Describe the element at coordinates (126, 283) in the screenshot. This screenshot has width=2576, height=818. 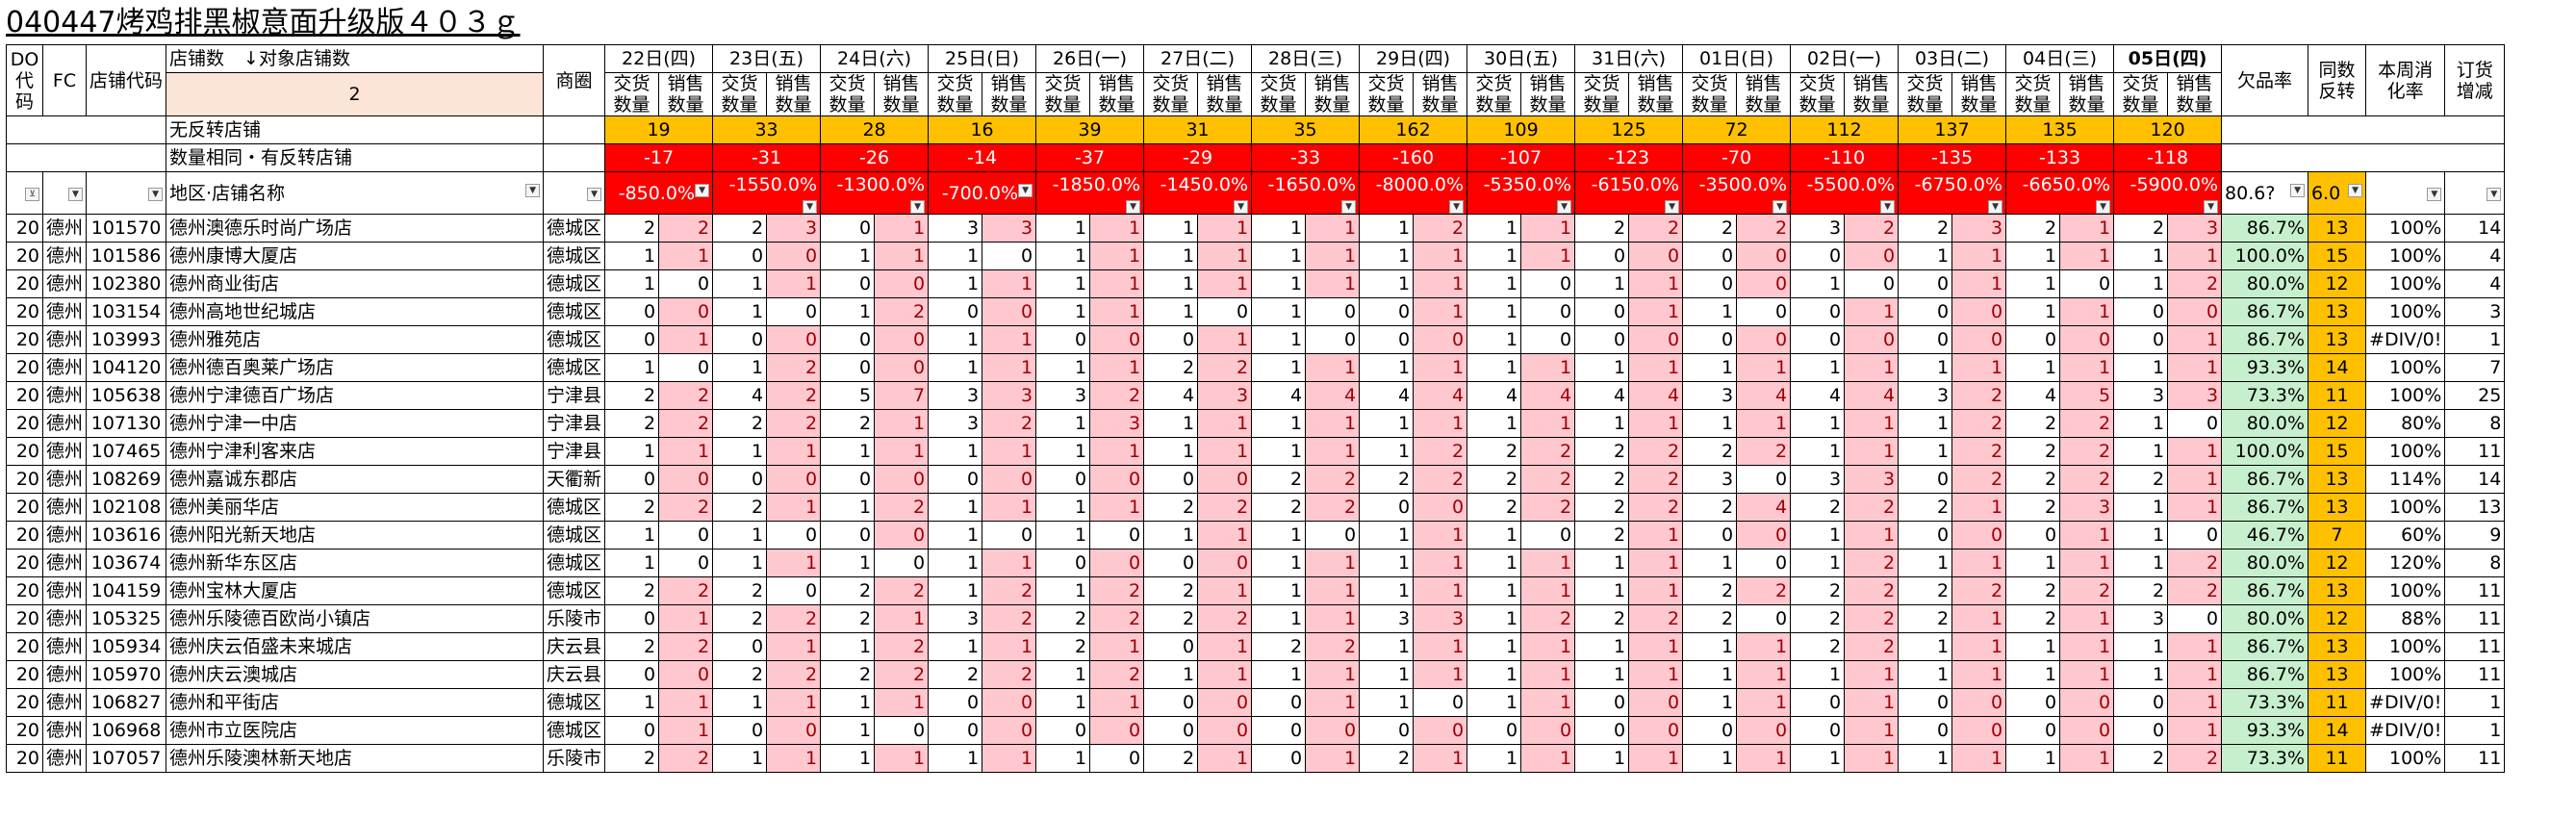
I see `store-code-cell: 102380` at that location.